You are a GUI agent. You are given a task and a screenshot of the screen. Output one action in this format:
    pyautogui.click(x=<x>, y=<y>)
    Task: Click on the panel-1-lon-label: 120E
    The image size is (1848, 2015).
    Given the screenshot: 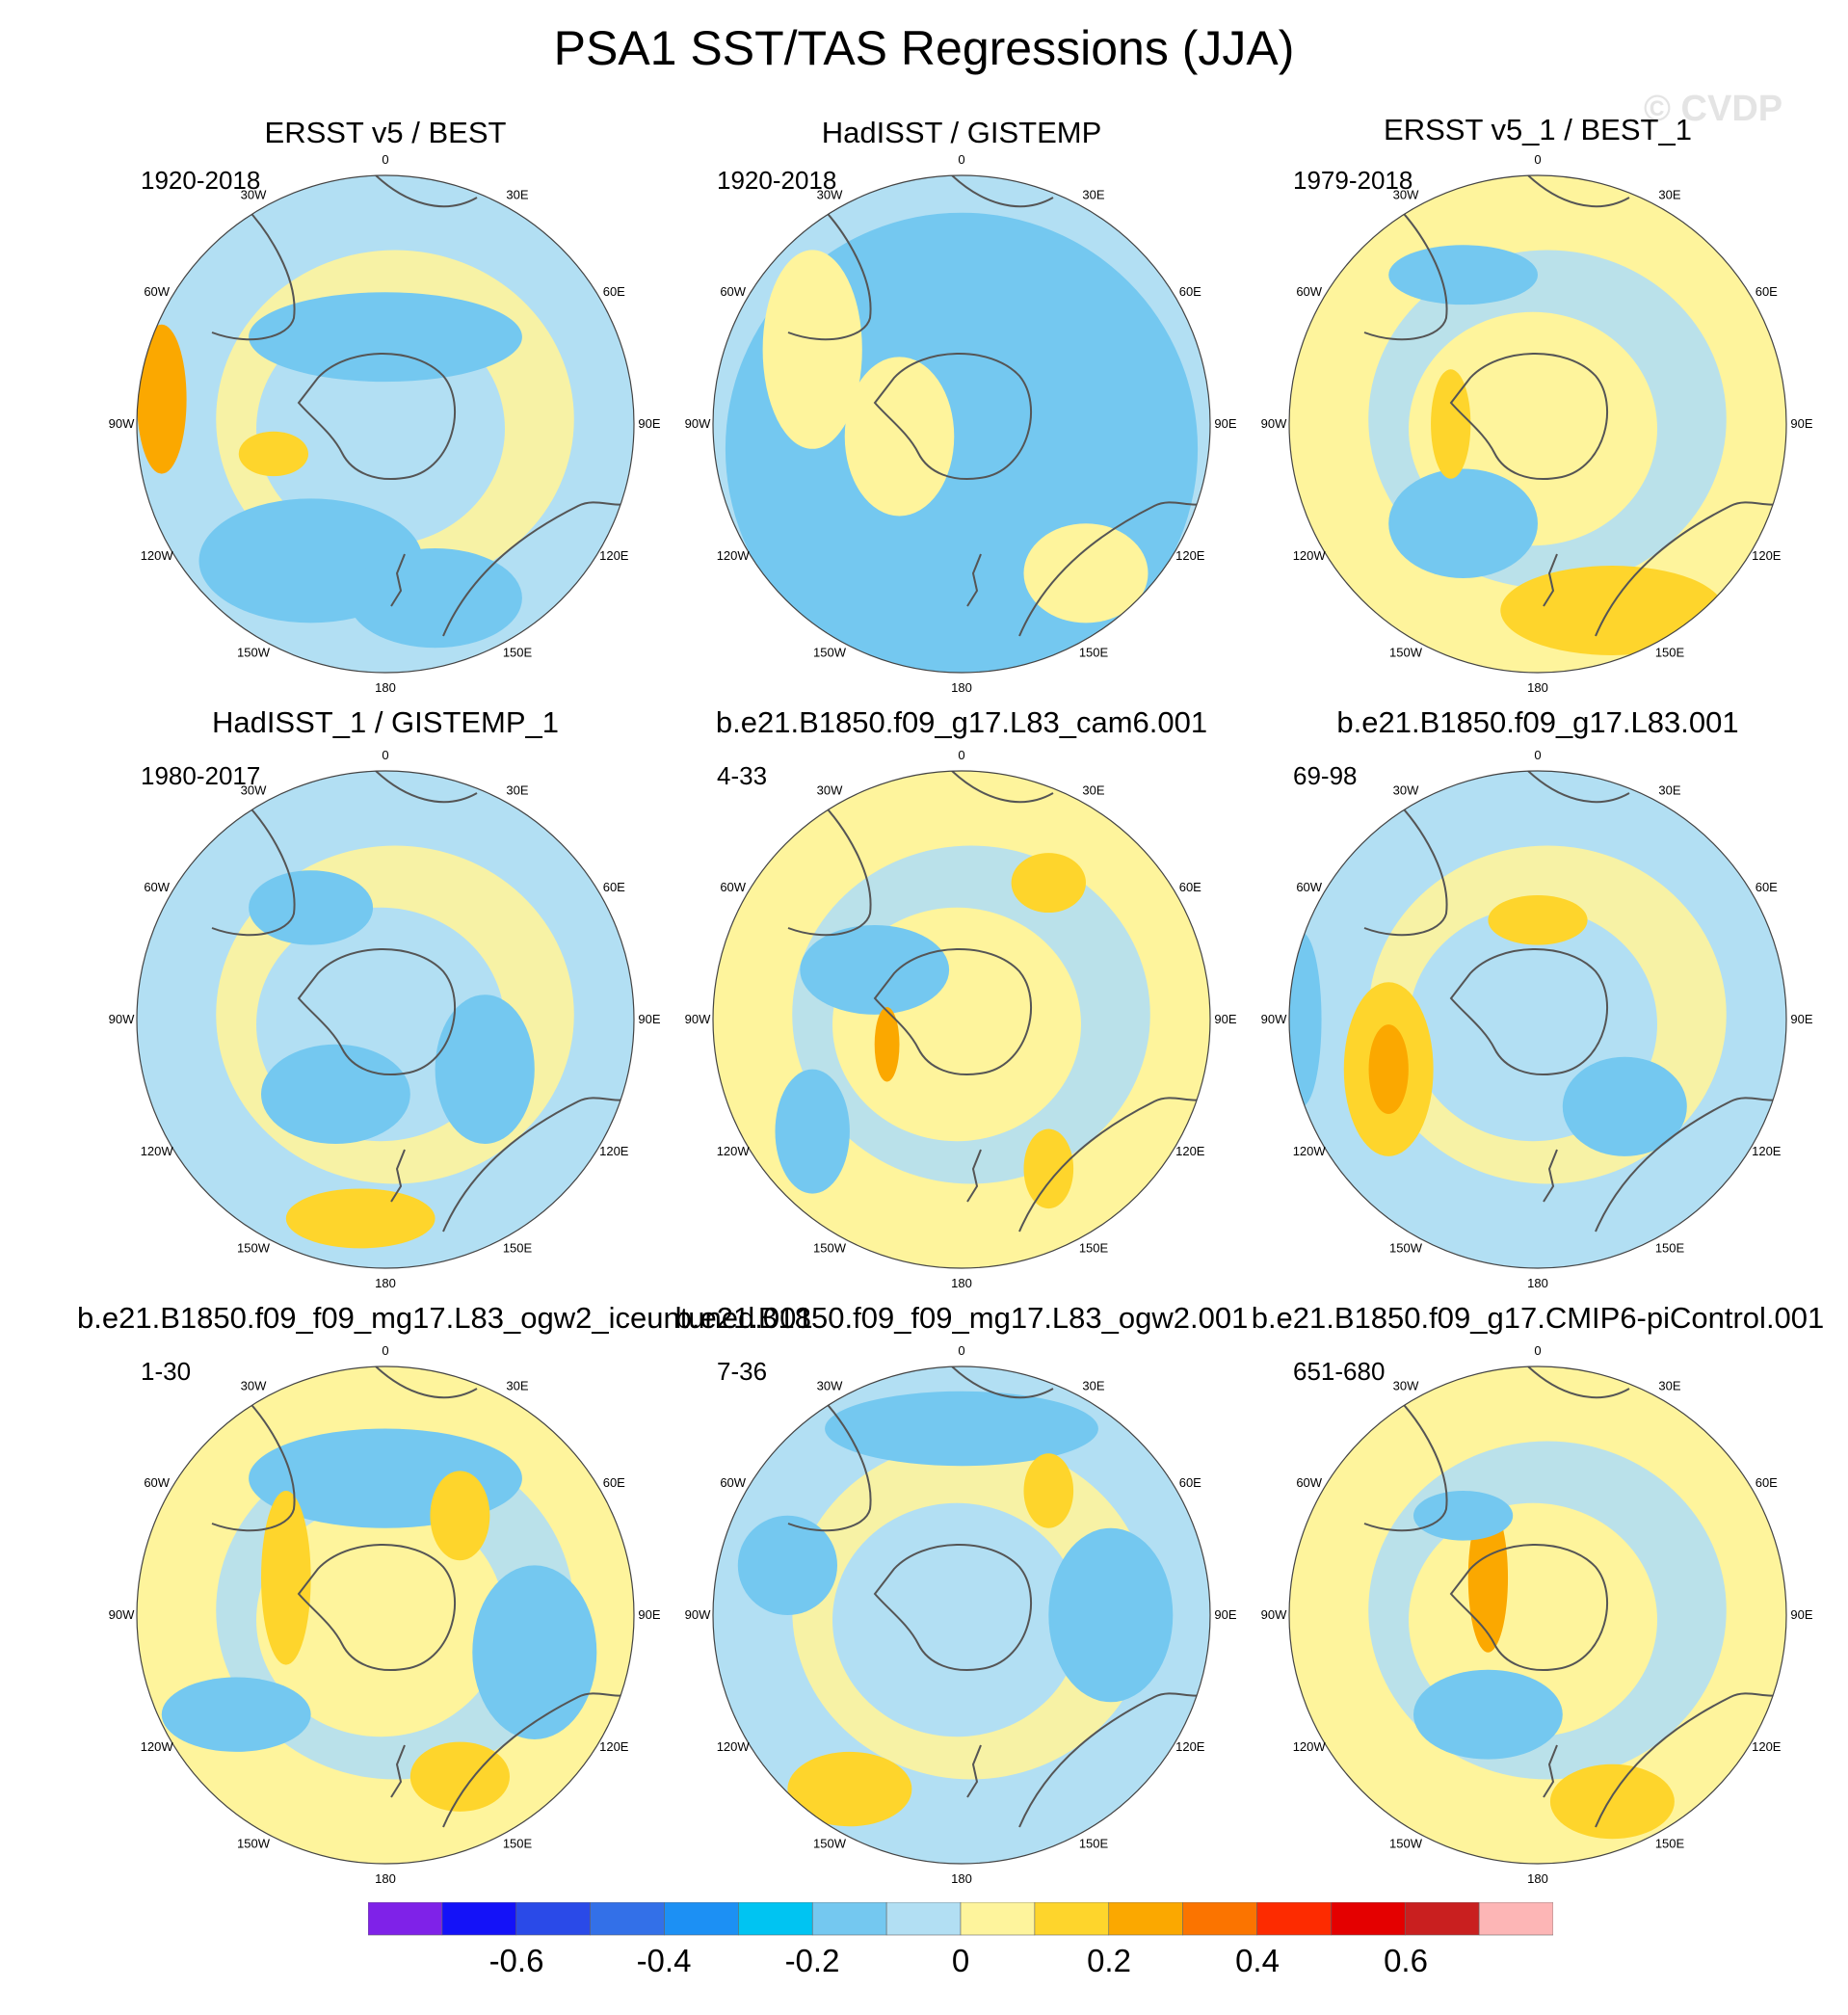 What is the action you would take?
    pyautogui.click(x=614, y=555)
    